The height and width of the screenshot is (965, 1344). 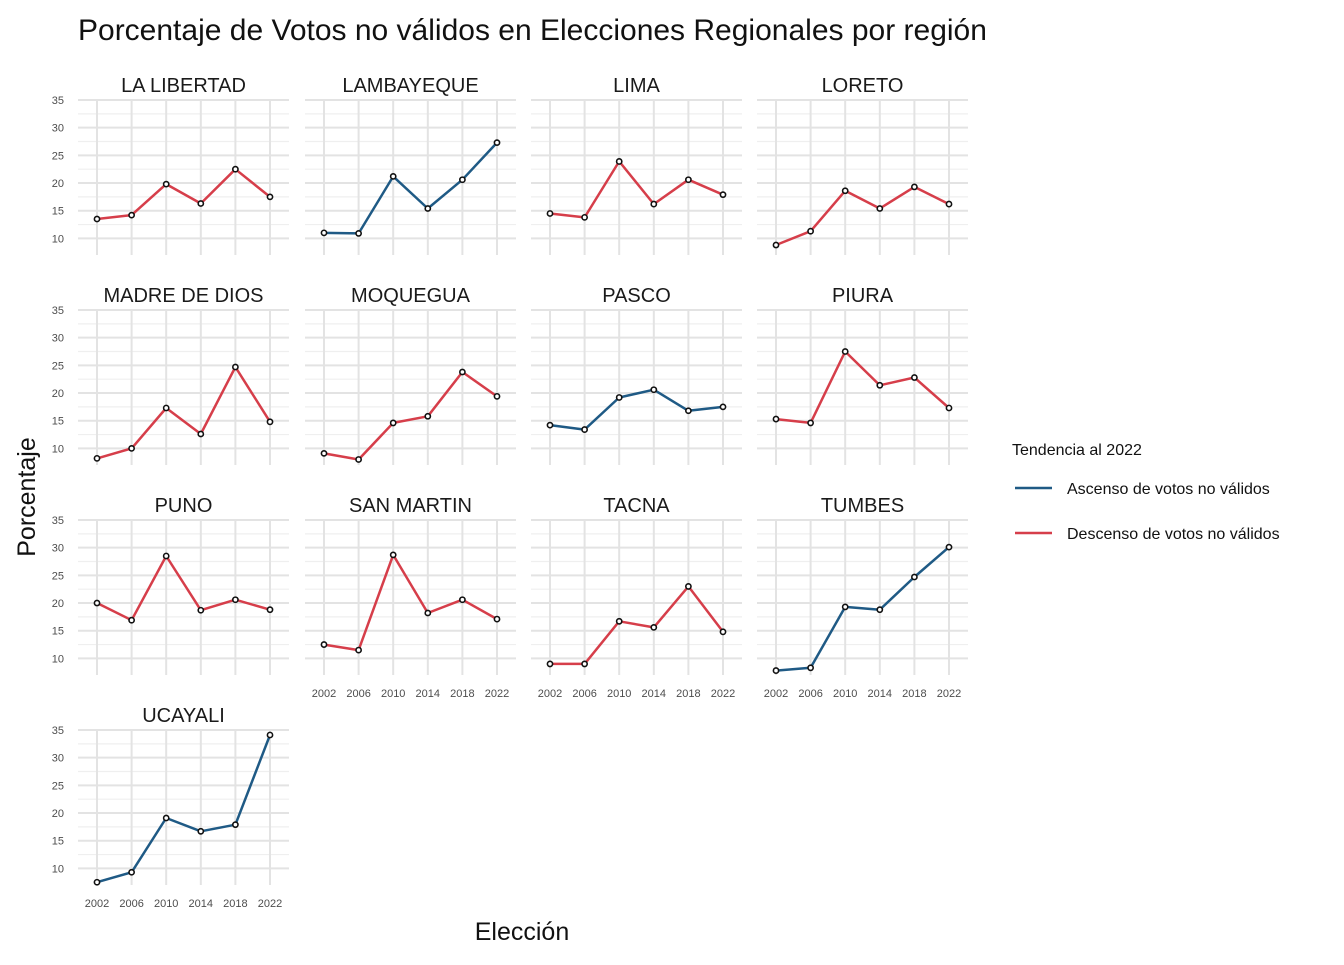 I want to click on x-tick-label: 2014, so click(x=201, y=904).